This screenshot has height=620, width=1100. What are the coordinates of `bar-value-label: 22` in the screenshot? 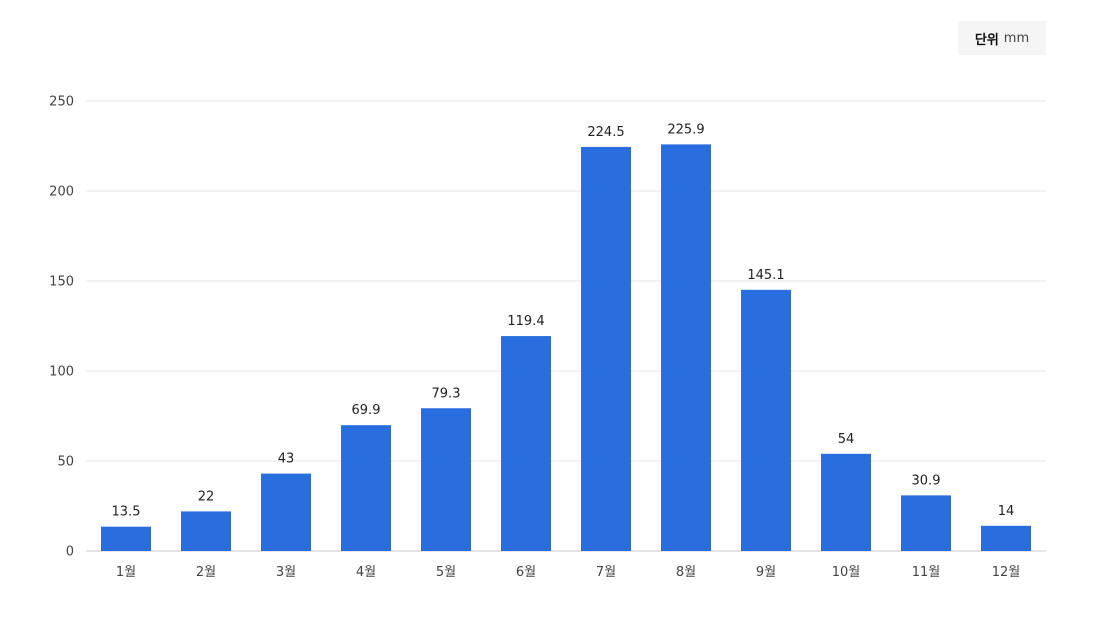 It's located at (206, 496).